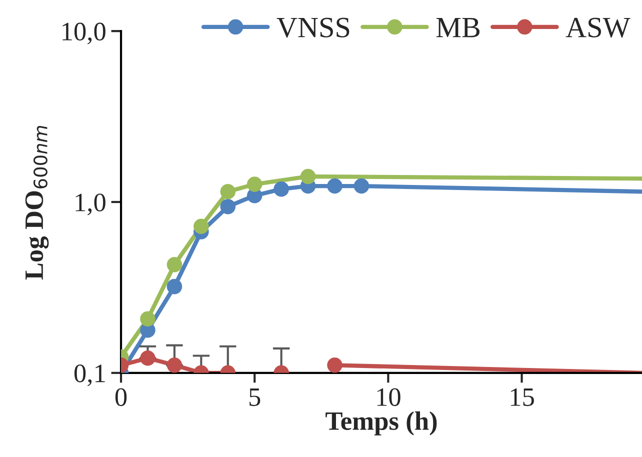 The width and height of the screenshot is (642, 457). I want to click on x-tick-label: 5, so click(255, 397).